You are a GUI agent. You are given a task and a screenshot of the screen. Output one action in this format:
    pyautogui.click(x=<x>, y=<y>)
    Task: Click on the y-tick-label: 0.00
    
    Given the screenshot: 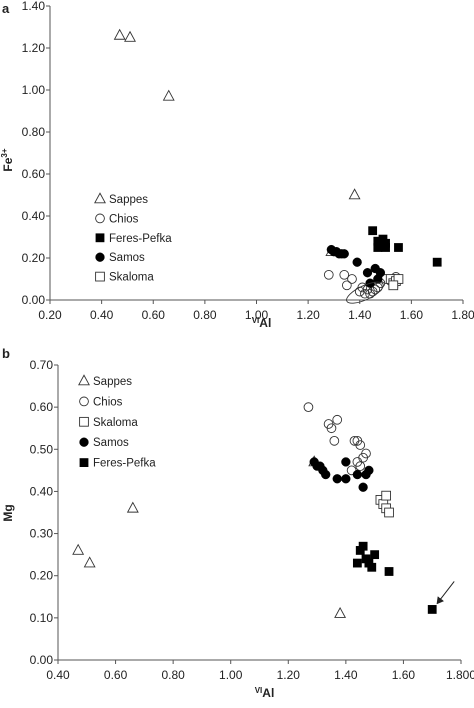 What is the action you would take?
    pyautogui.click(x=42, y=660)
    